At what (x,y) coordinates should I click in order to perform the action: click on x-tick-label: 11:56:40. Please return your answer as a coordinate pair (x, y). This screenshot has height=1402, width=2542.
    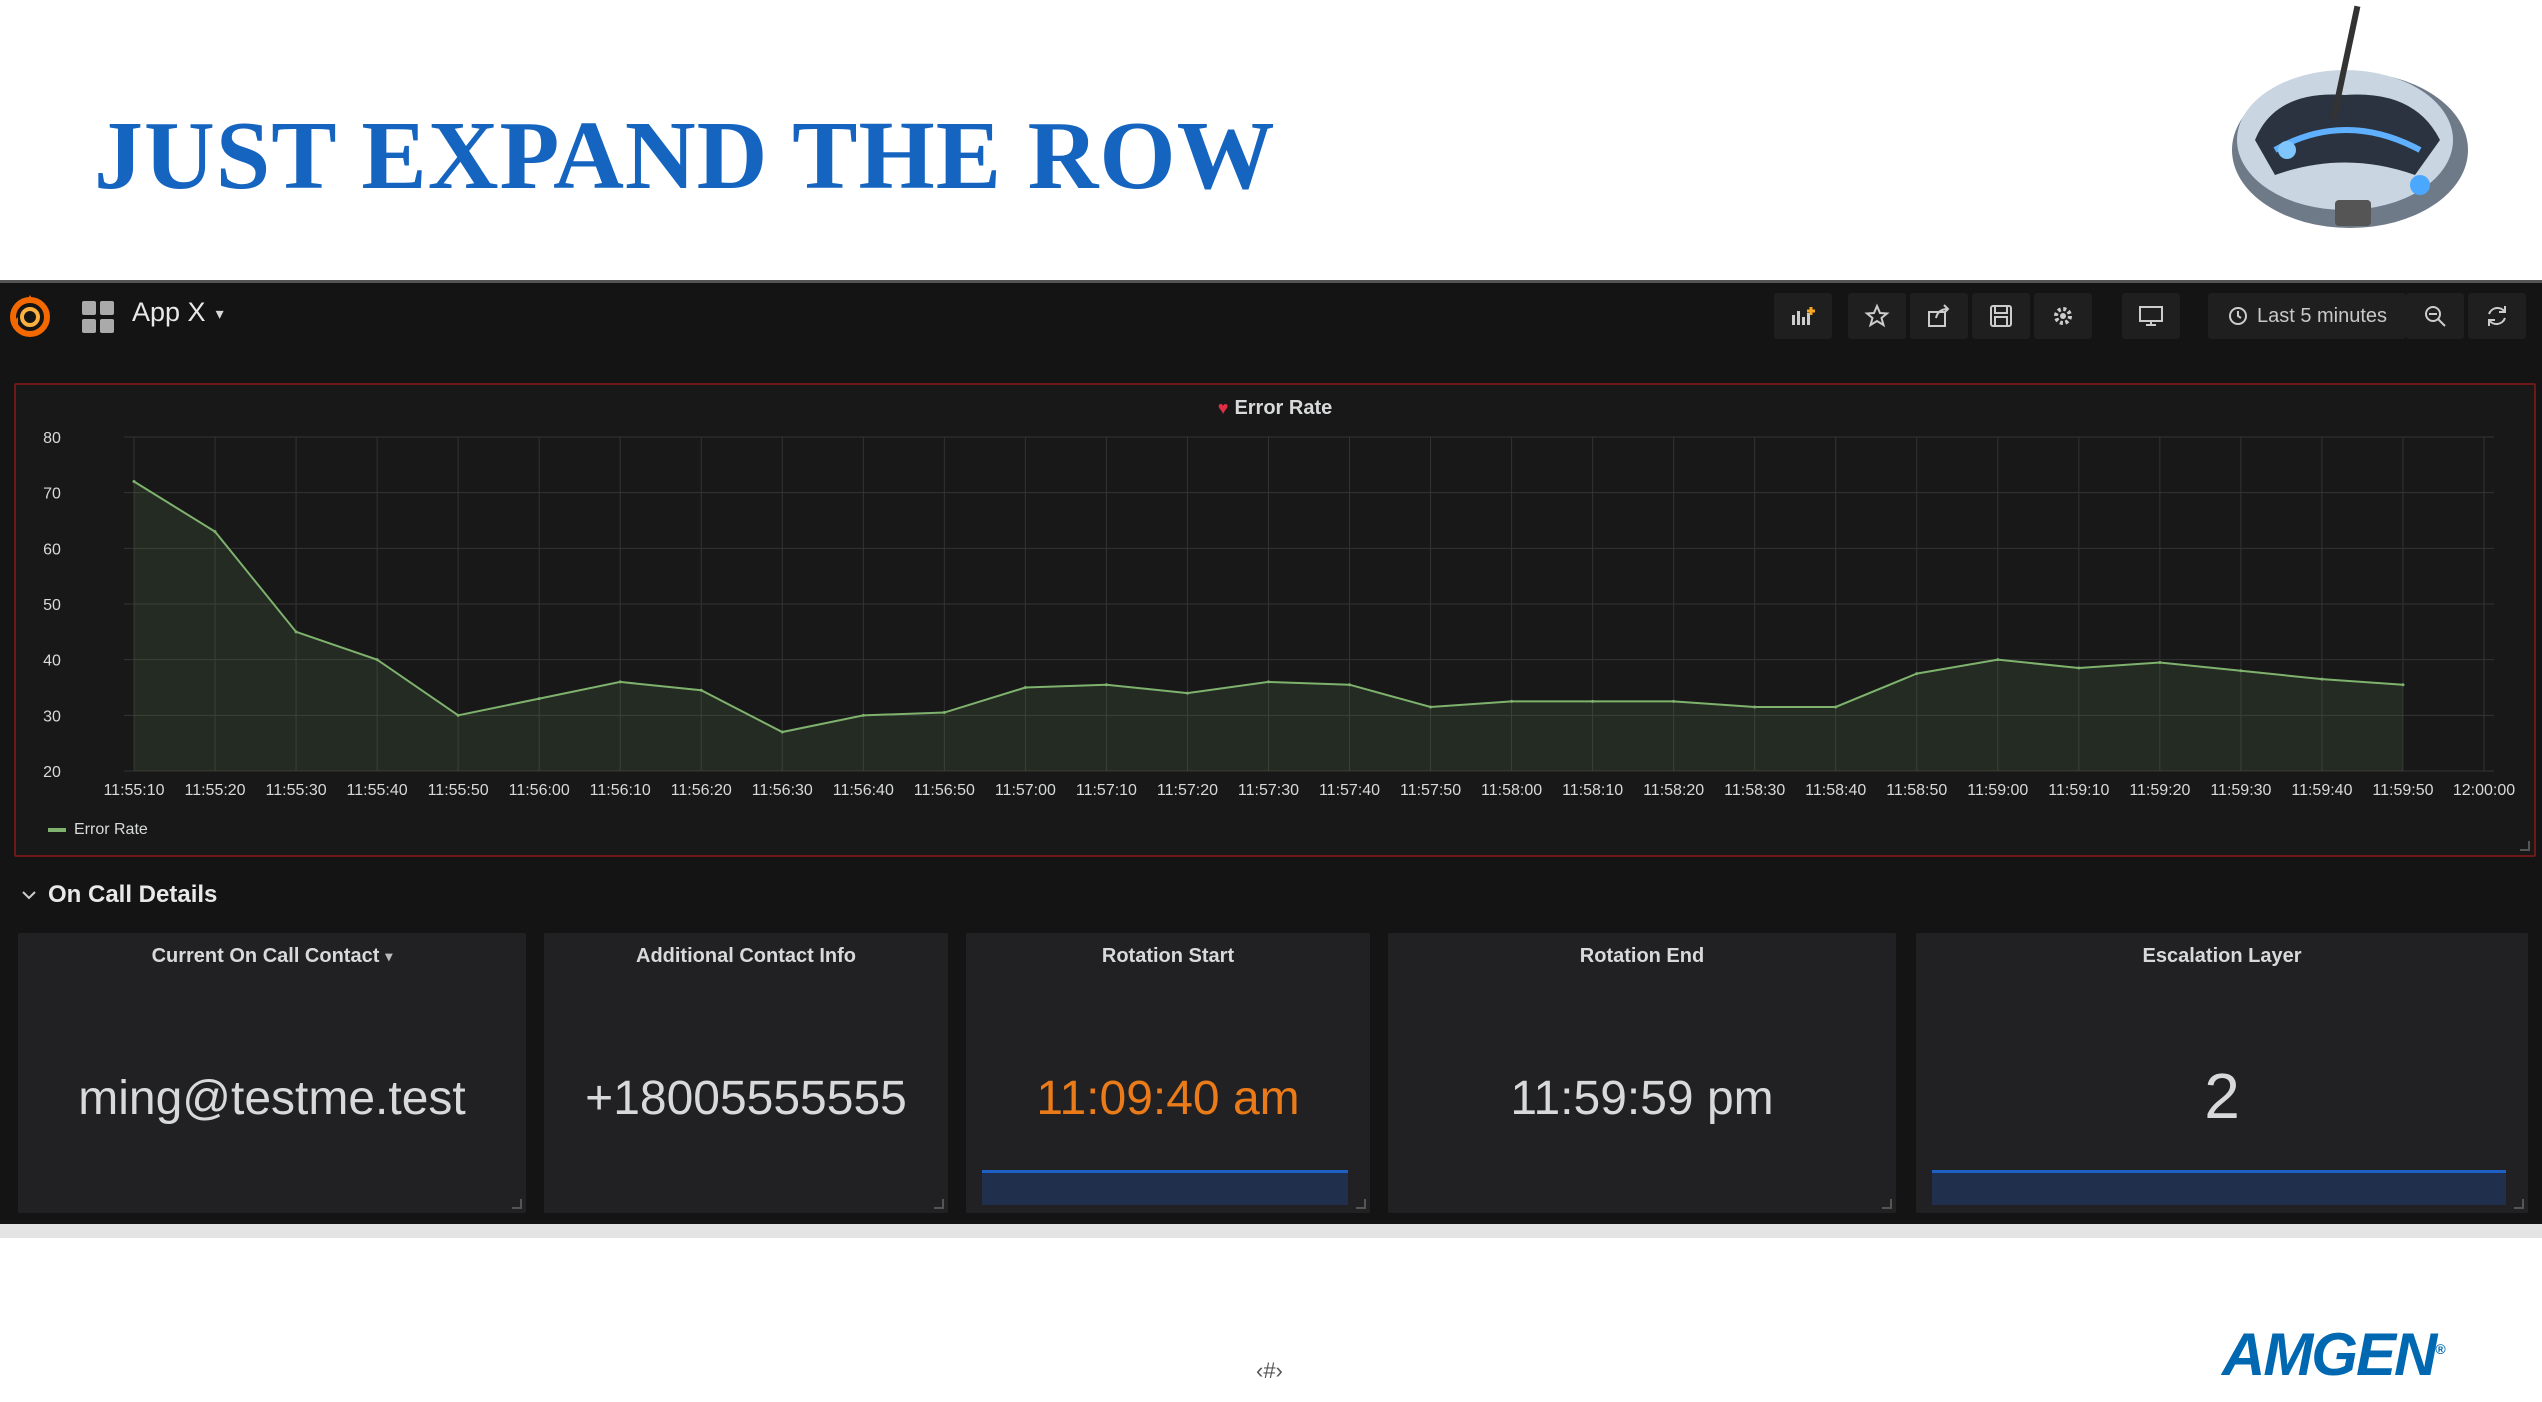
    Looking at the image, I should click on (863, 790).